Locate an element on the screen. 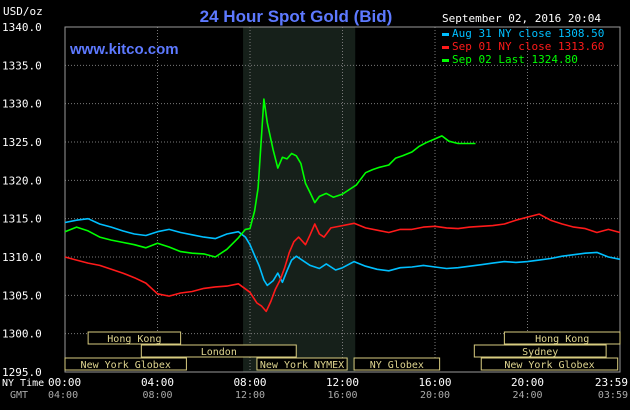 The width and height of the screenshot is (630, 410). legend-entry: Sep 01 NY close 1313.60 is located at coordinates (528, 46).